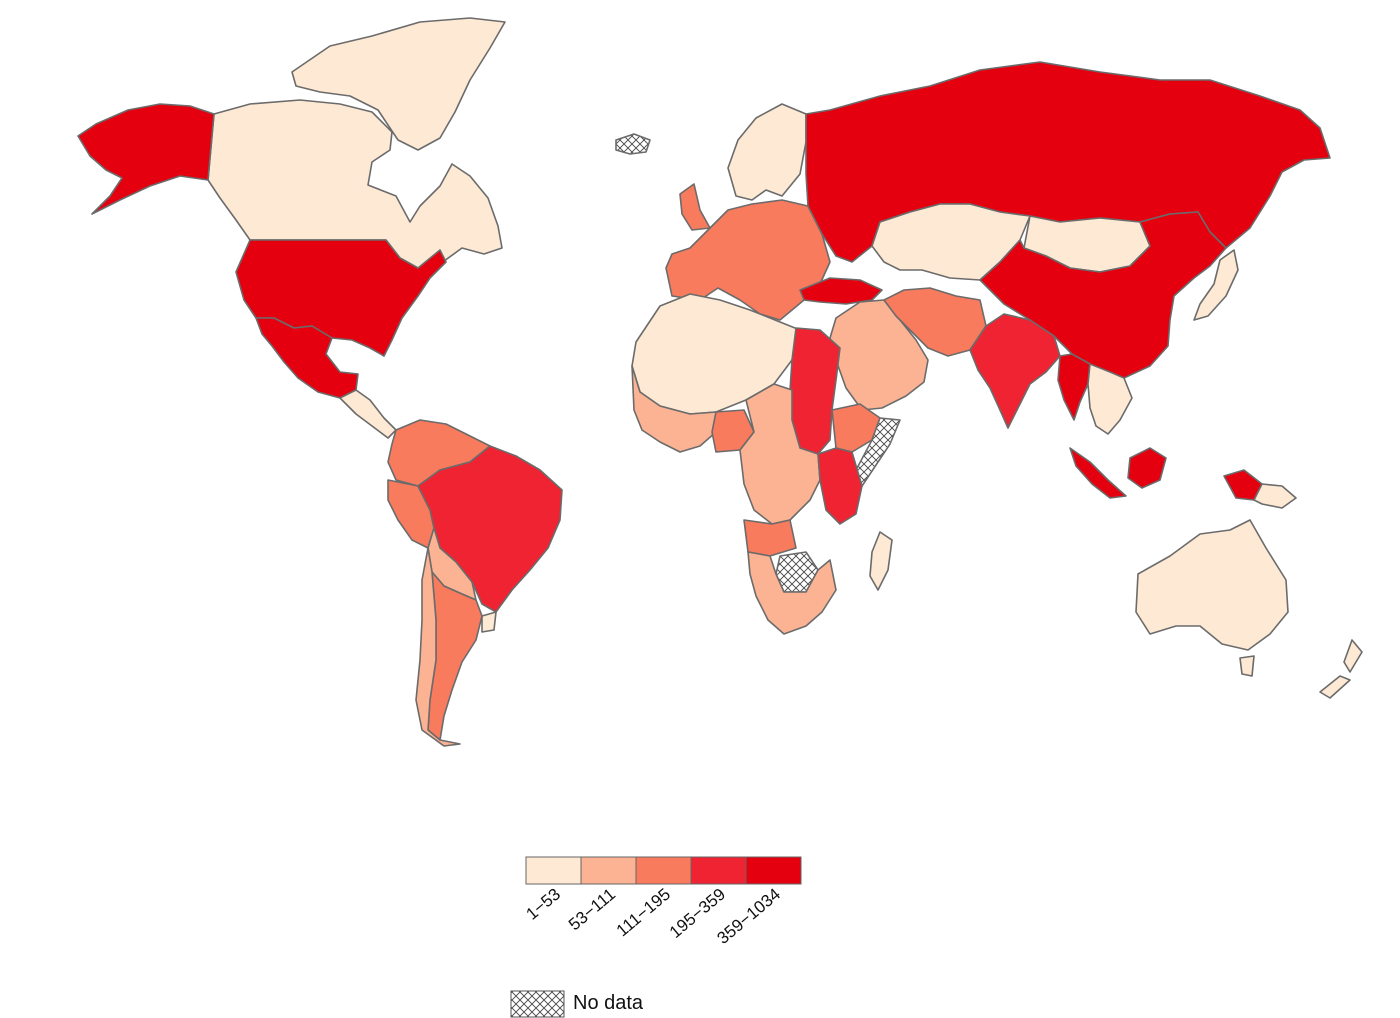 This screenshot has height=1018, width=1400. What do you see at coordinates (1341, 669) in the screenshot?
I see `region-new-zealand` at bounding box center [1341, 669].